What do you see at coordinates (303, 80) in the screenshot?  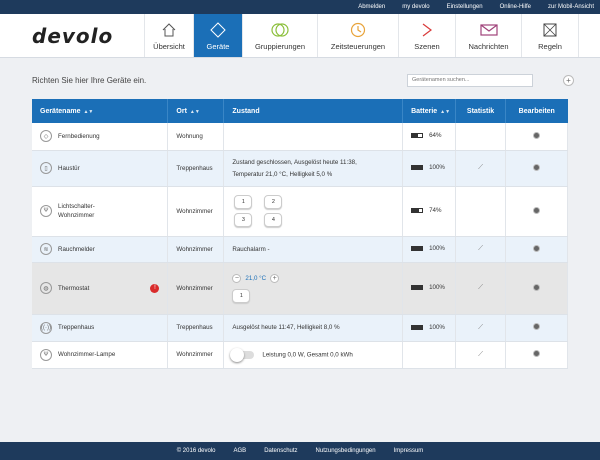 I see `device-list-header: Richten Sie hier Ihre Geräte ein. +` at bounding box center [303, 80].